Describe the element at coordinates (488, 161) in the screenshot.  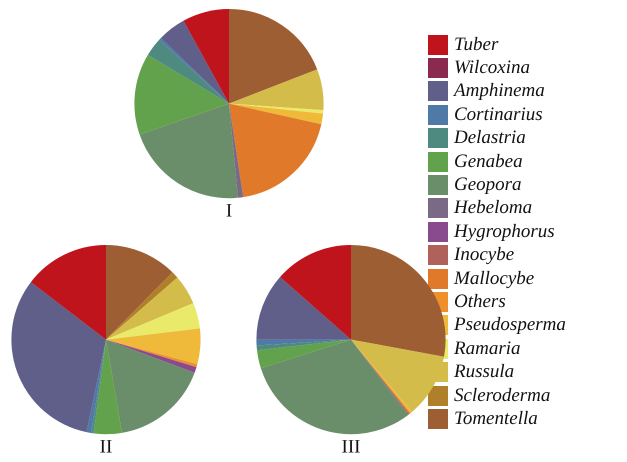
I see `legend-label: Genabea` at that location.